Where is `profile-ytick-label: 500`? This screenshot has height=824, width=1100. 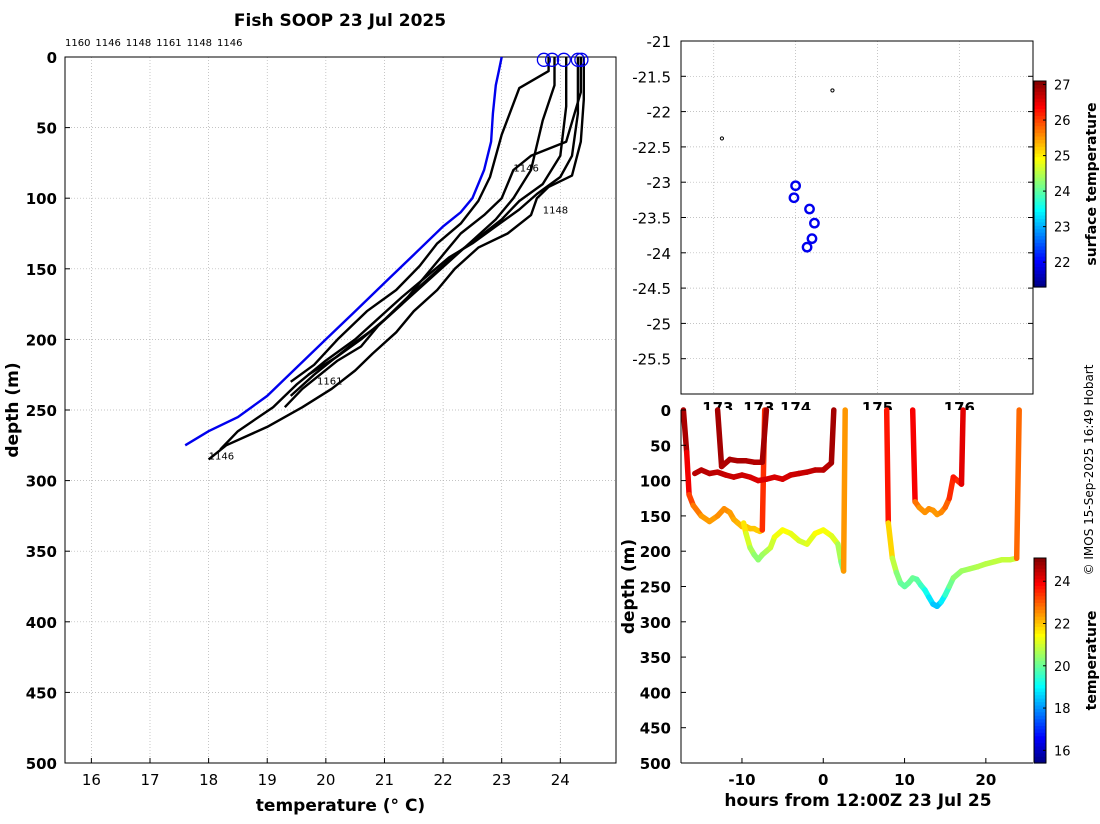 profile-ytick-label: 500 is located at coordinates (41, 764).